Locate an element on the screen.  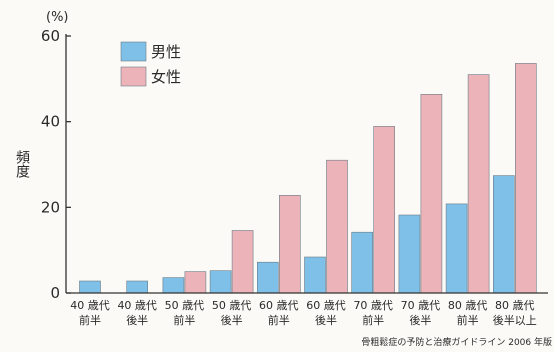
y-axis-unit: (%) is located at coordinates (57, 17).